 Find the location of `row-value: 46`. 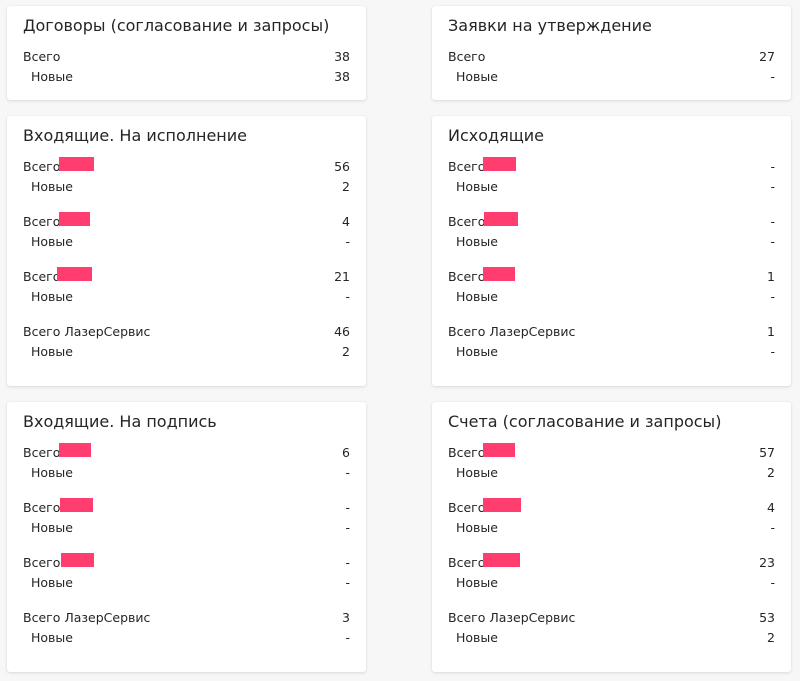

row-value: 46 is located at coordinates (342, 331).